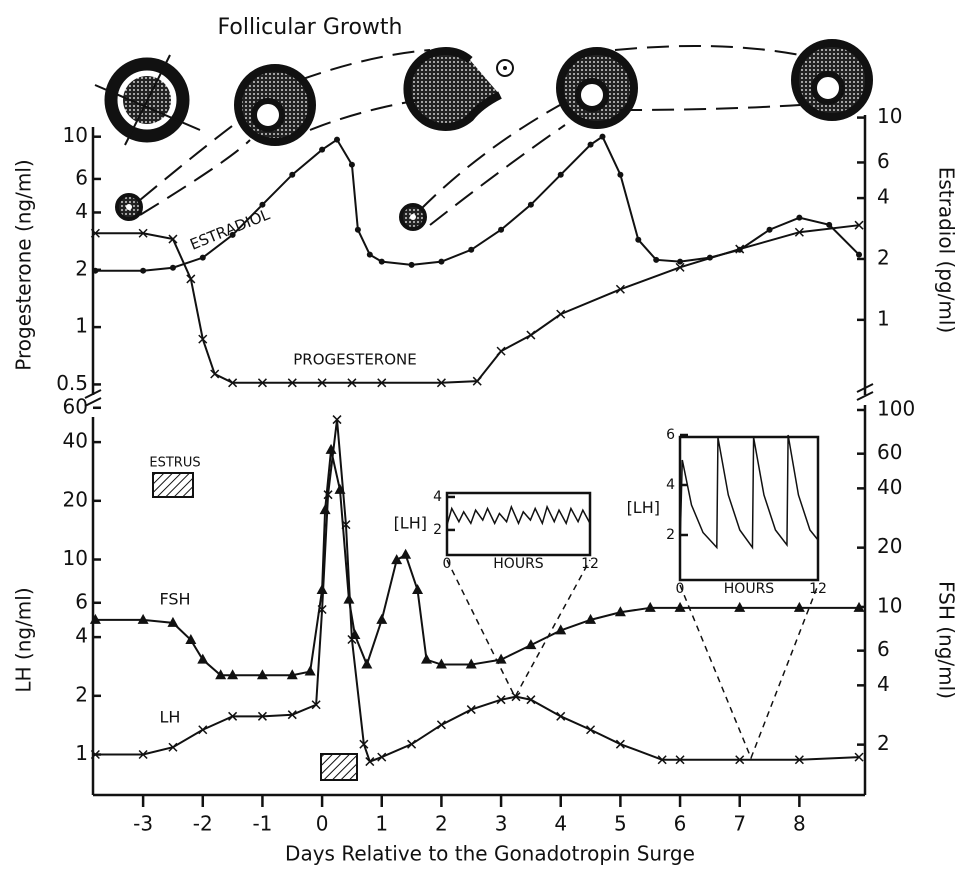 Image resolution: width=962 pixels, height=870 pixels. I want to click on y-tick-label: 10, so click(75, 135).